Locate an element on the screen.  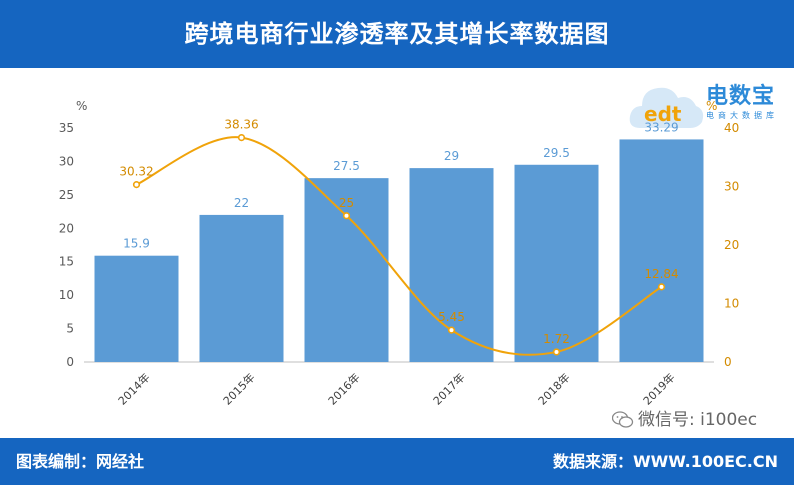
x-tick-label: 2016年 is located at coordinates (343, 388).